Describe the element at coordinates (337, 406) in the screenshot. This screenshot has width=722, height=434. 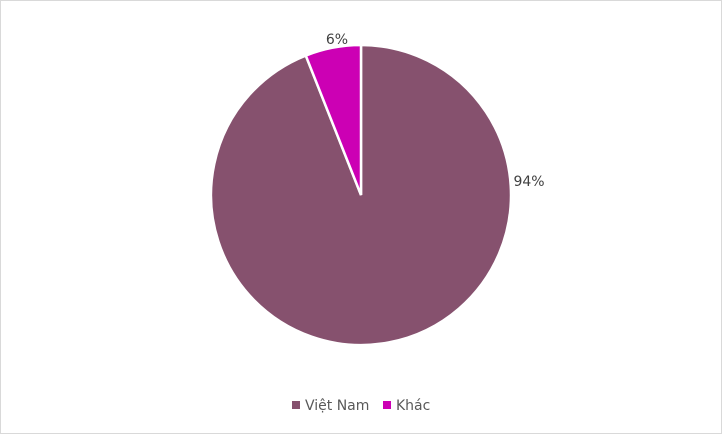
I see `legend-entry: Việt Nam` at that location.